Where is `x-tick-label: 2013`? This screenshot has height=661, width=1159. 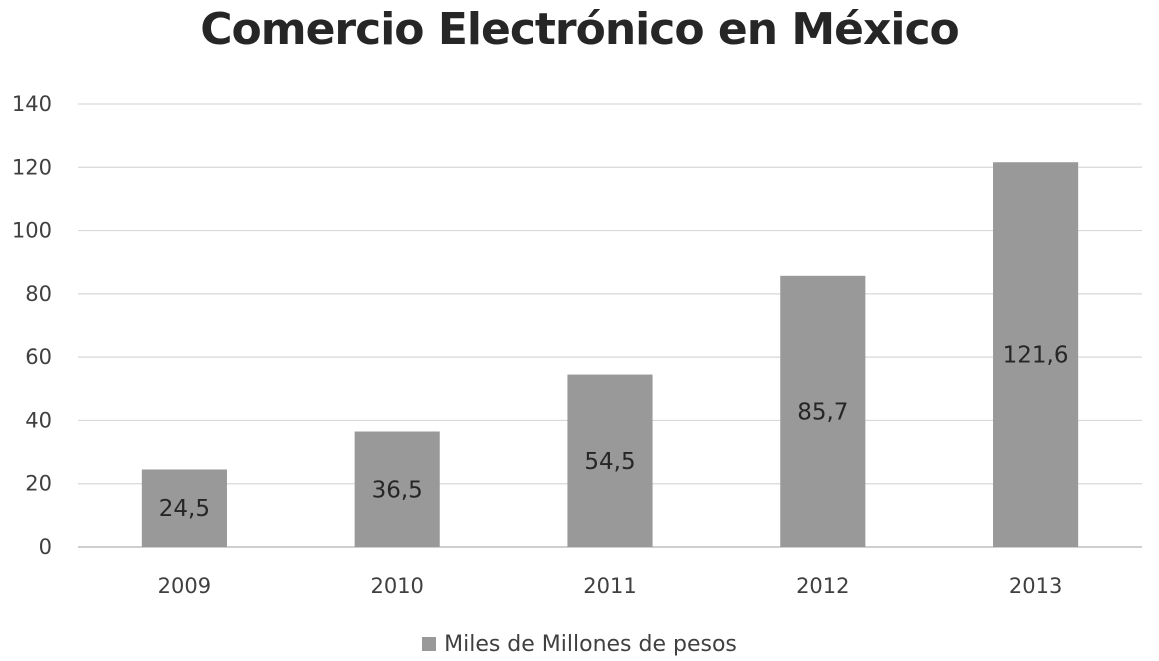
x-tick-label: 2013 is located at coordinates (1035, 586).